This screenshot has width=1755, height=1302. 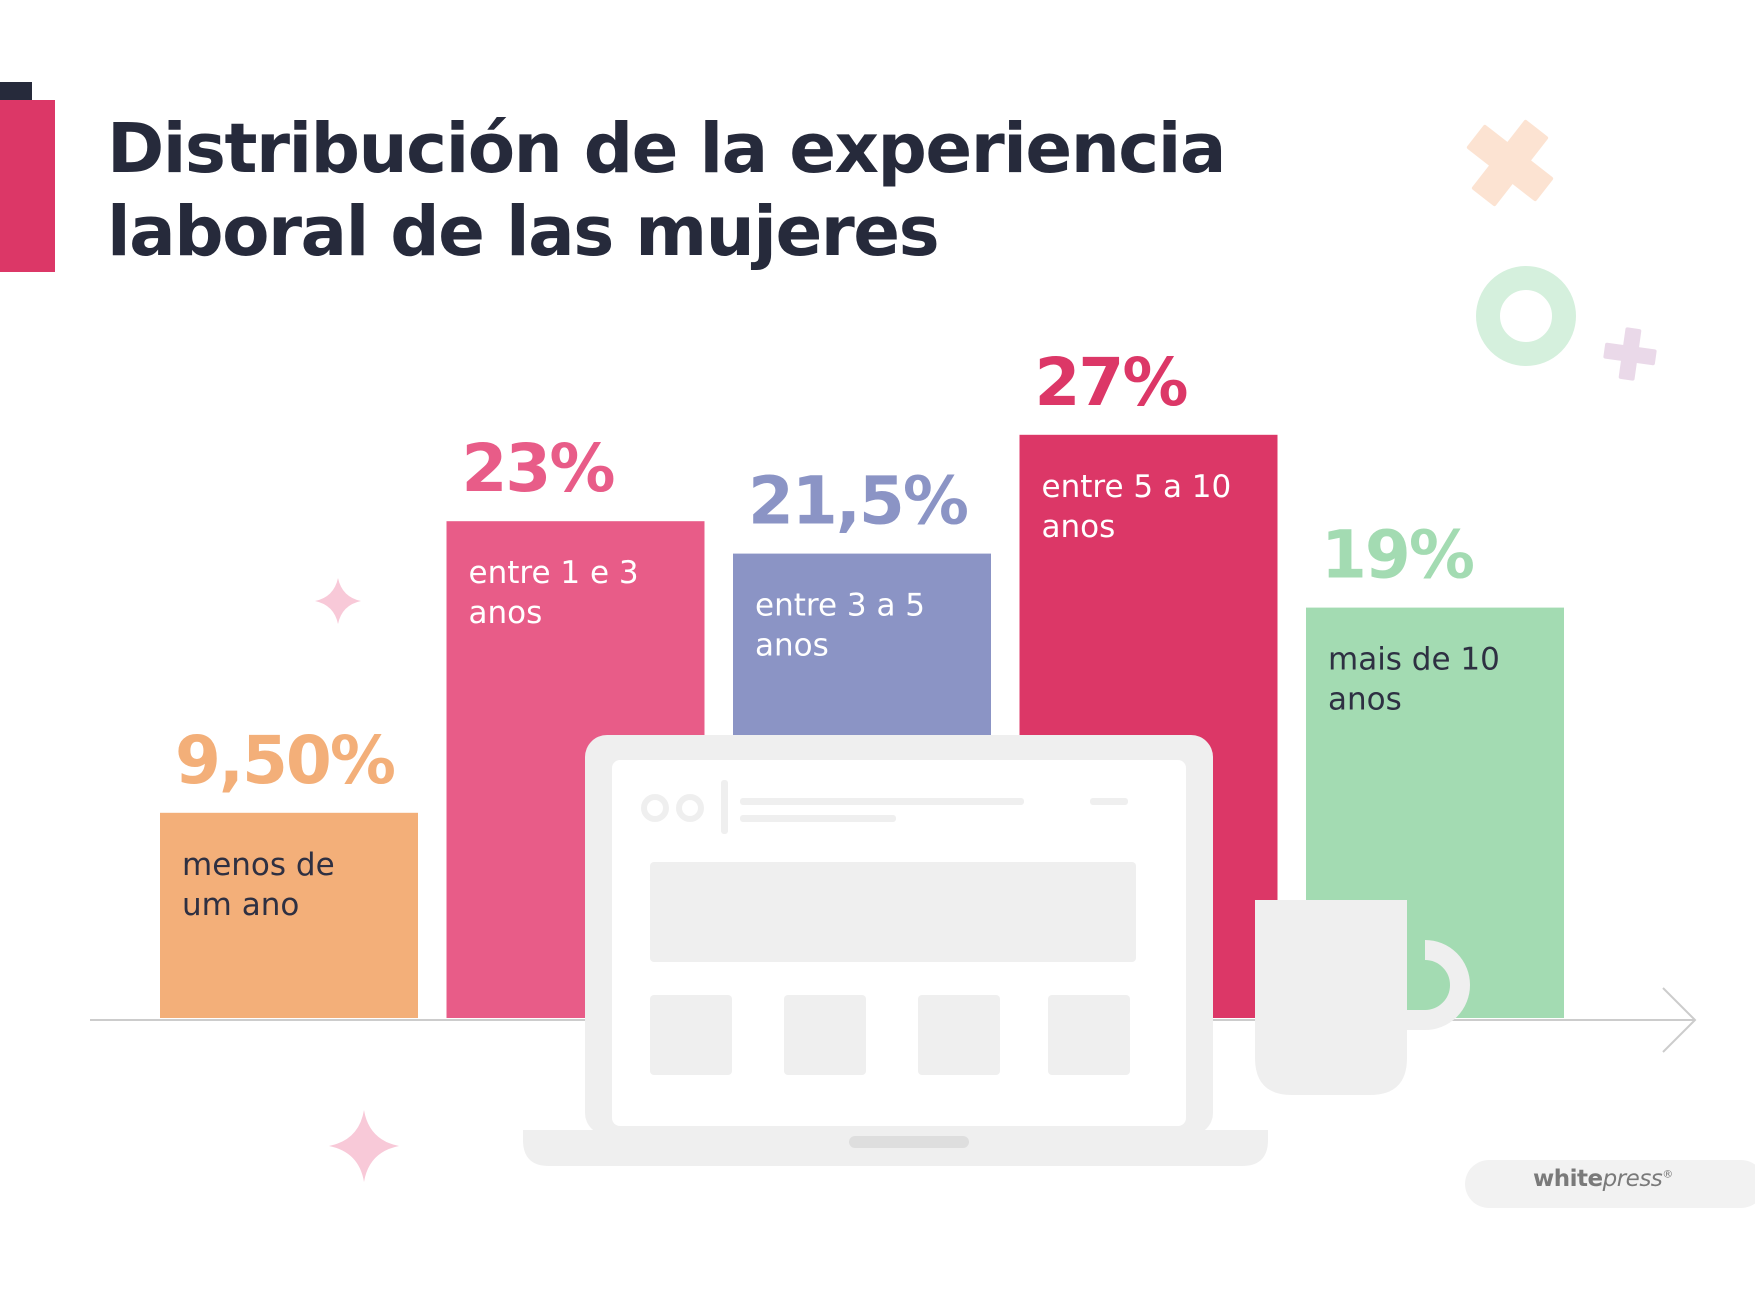 I want to click on bar-category-label-1-line2: um ano, so click(x=240, y=905).